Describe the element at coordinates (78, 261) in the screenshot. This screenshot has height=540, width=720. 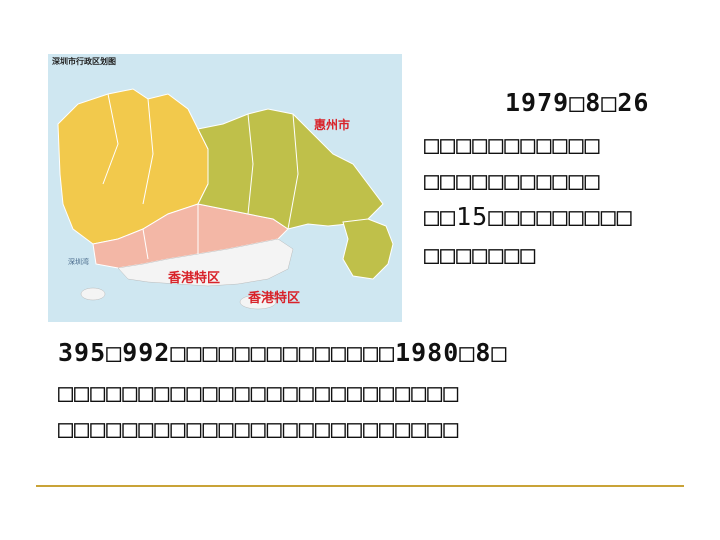
I see `bay-label: 深圳湾` at that location.